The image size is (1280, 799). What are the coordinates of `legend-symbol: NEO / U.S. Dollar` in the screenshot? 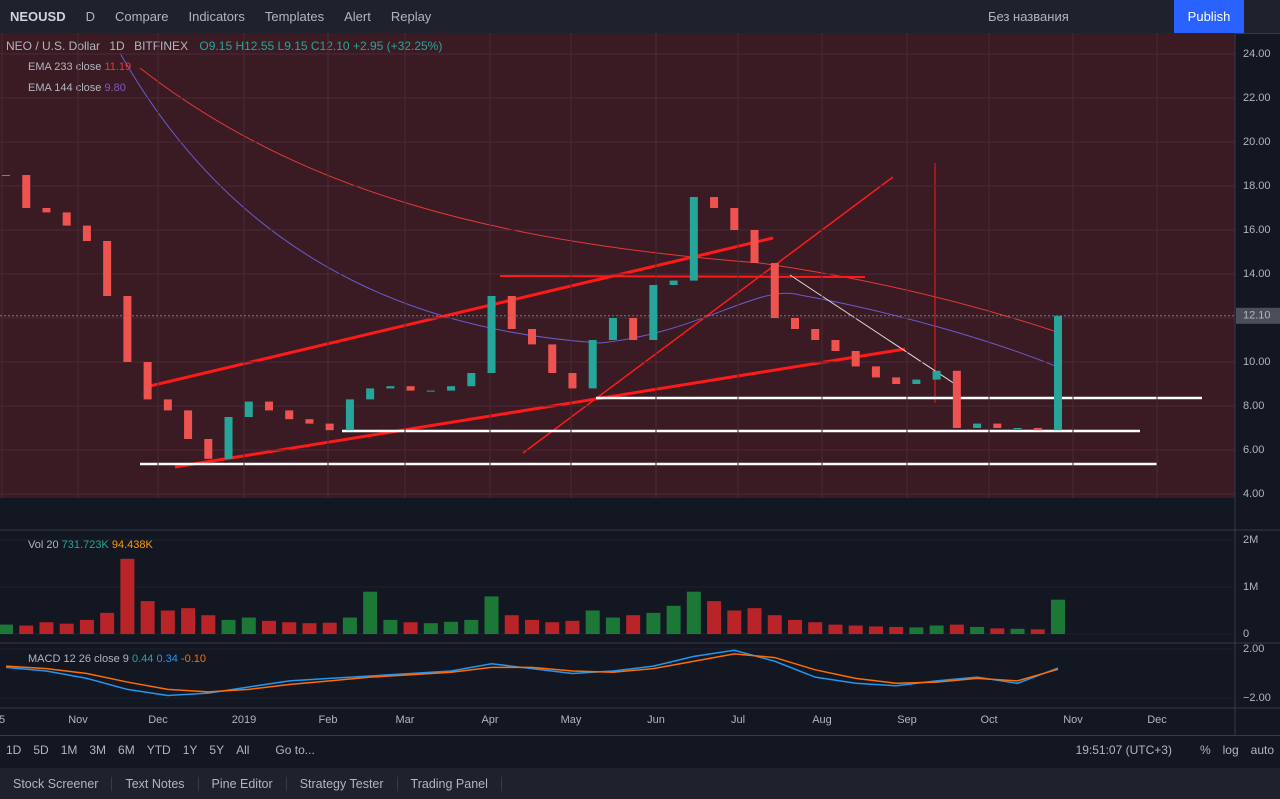 It's located at (53, 46).